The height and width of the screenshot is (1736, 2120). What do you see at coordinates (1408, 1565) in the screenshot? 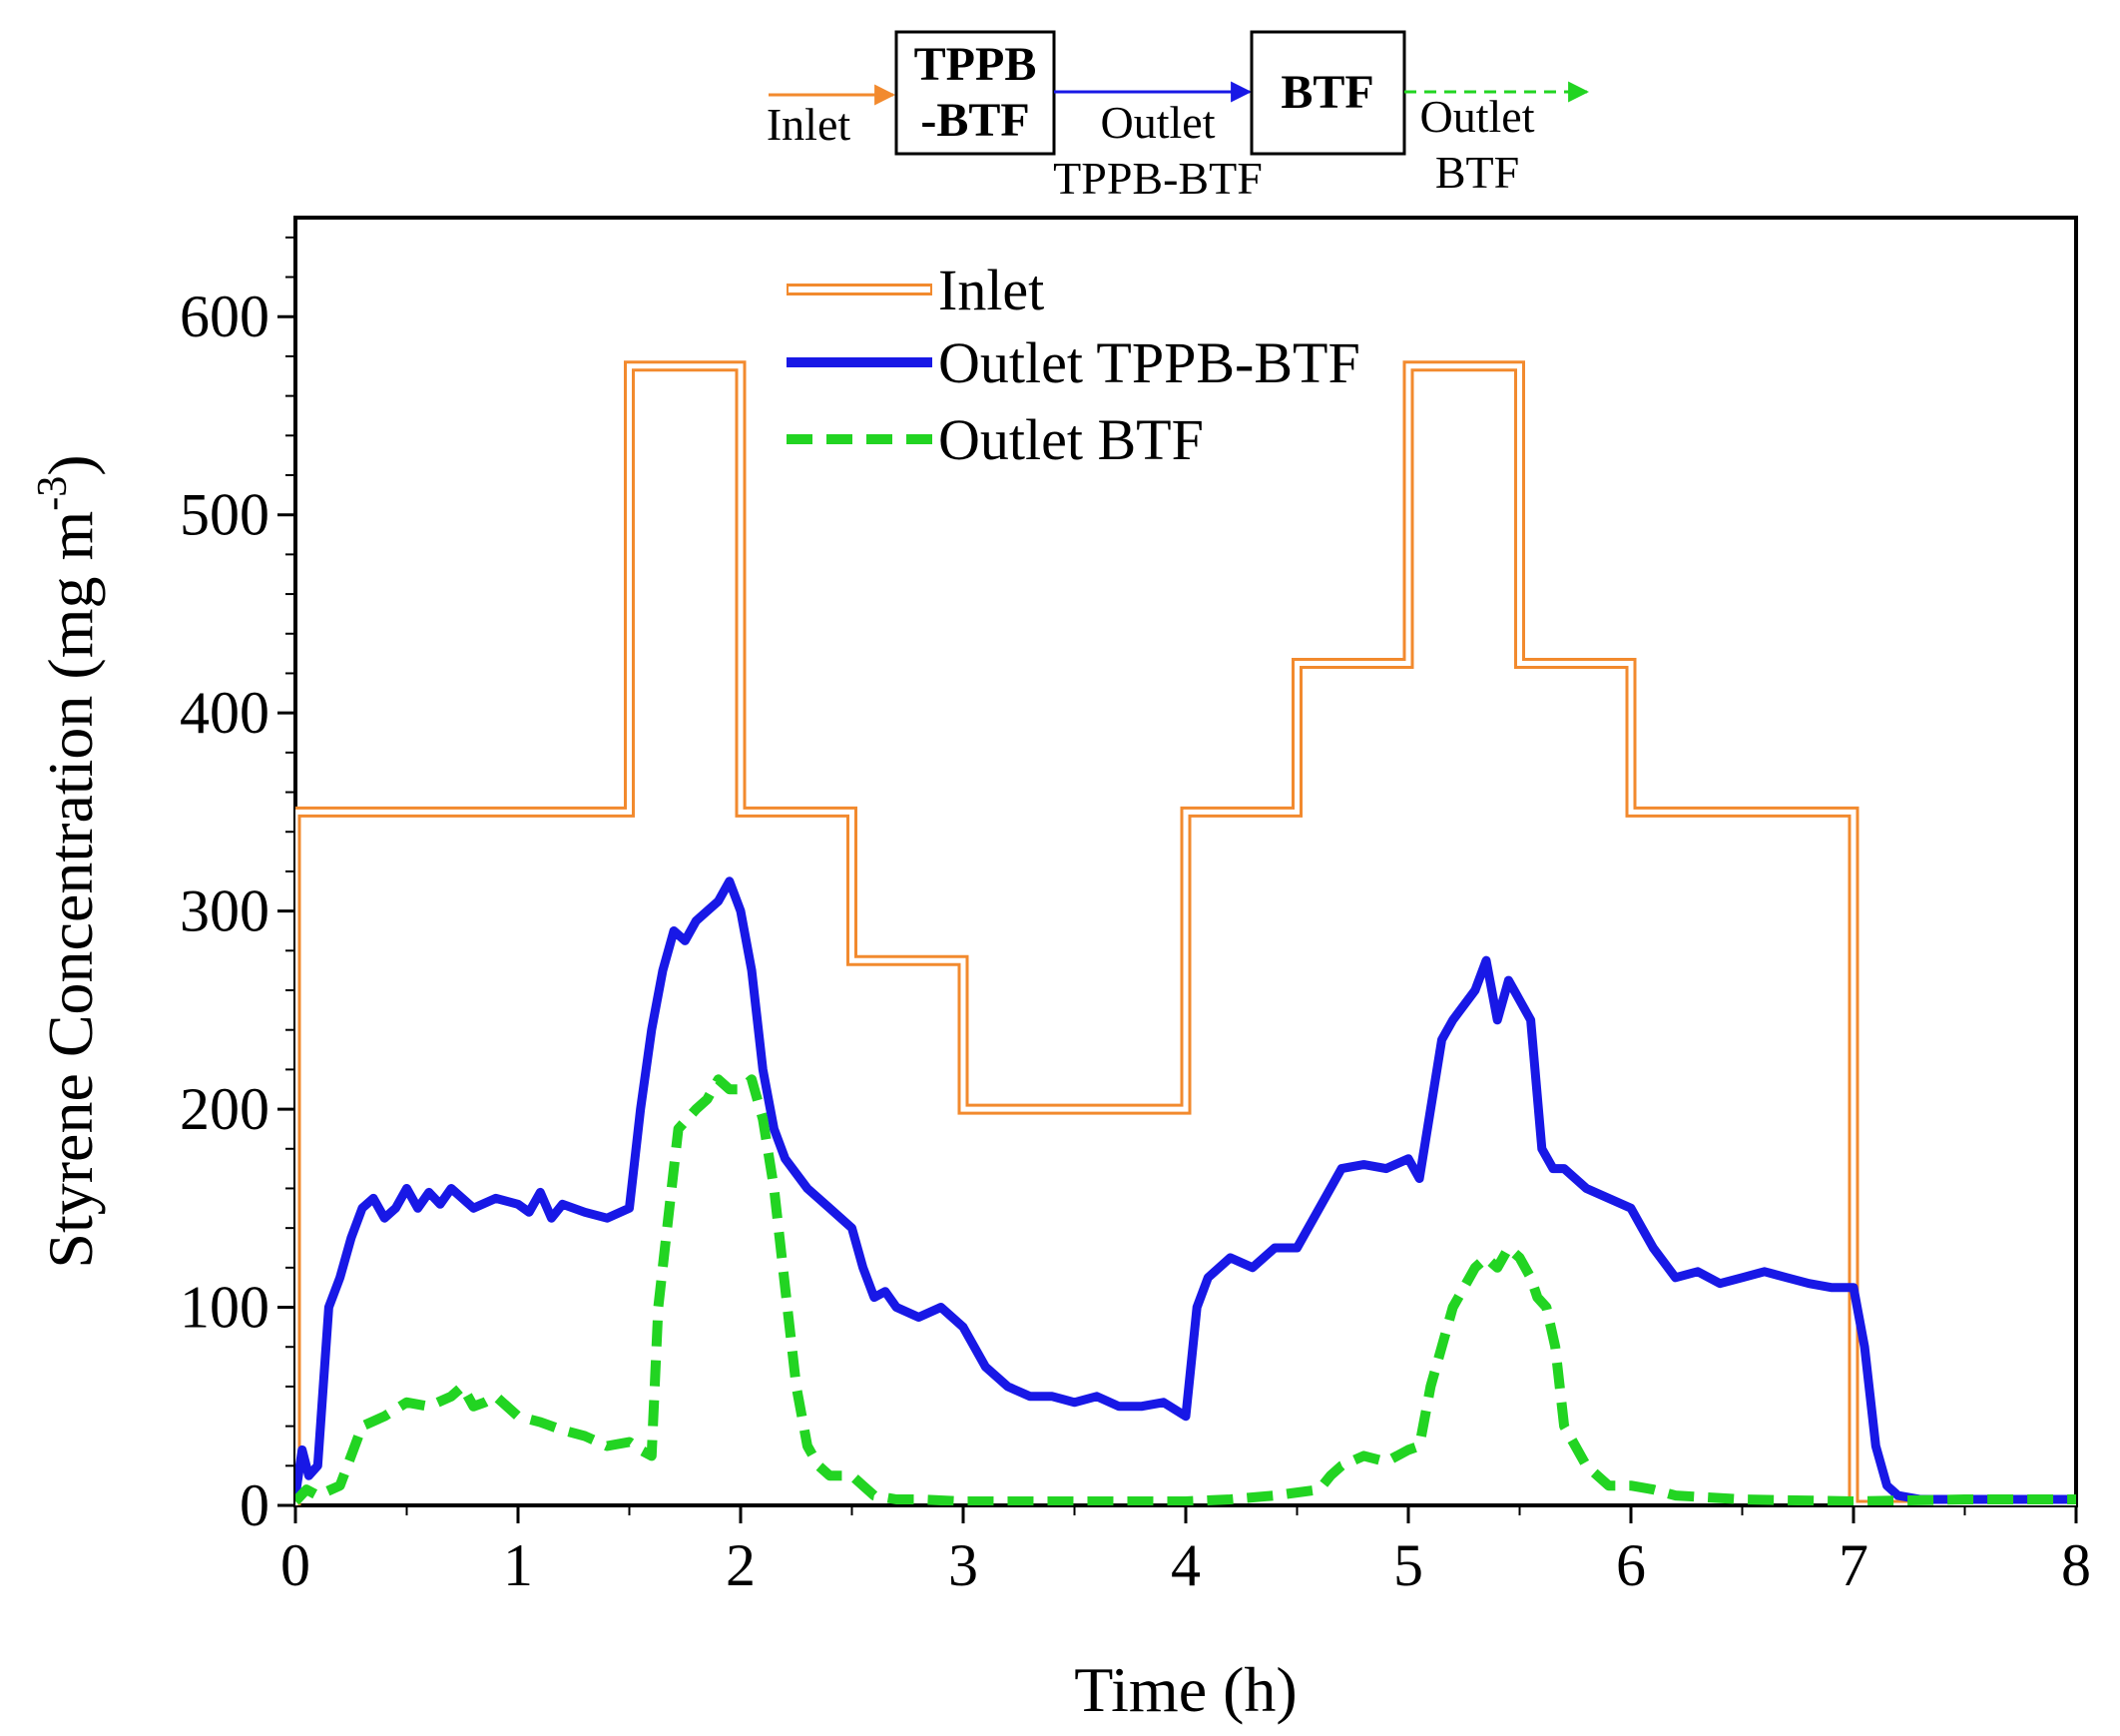
I see `x-tick-label-5: 5` at bounding box center [1408, 1565].